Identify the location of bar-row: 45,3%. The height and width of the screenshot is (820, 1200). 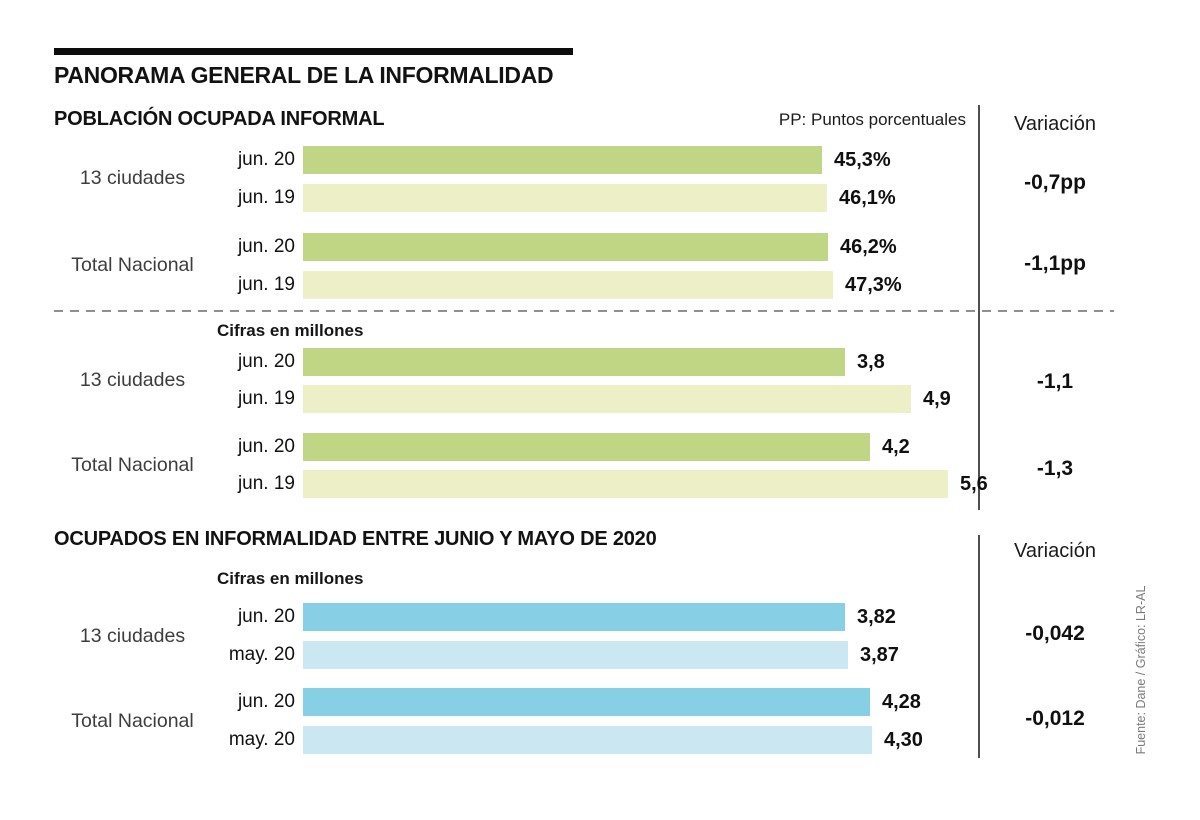
(597, 160).